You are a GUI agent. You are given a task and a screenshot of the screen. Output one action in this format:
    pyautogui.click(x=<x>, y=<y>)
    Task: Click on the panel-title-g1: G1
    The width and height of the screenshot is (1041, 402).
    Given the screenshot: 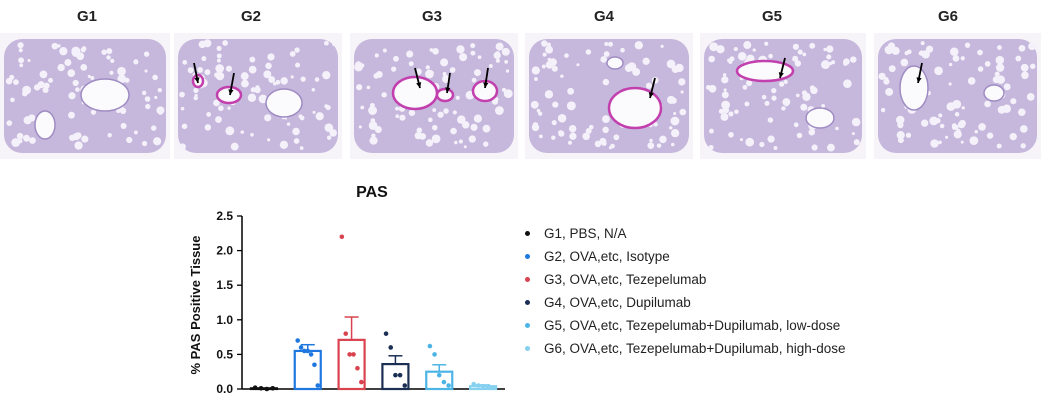 What is the action you would take?
    pyautogui.click(x=86, y=16)
    